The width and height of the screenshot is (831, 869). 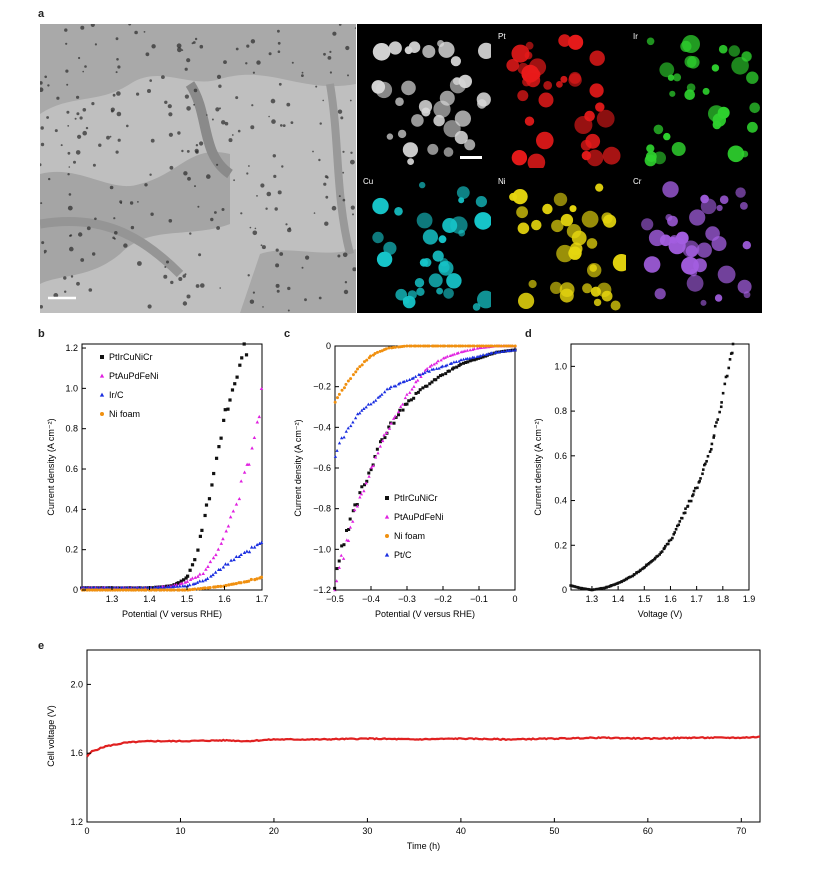 What do you see at coordinates (131, 357) in the screenshot?
I see `legend-label: PtIrCuNiCr` at bounding box center [131, 357].